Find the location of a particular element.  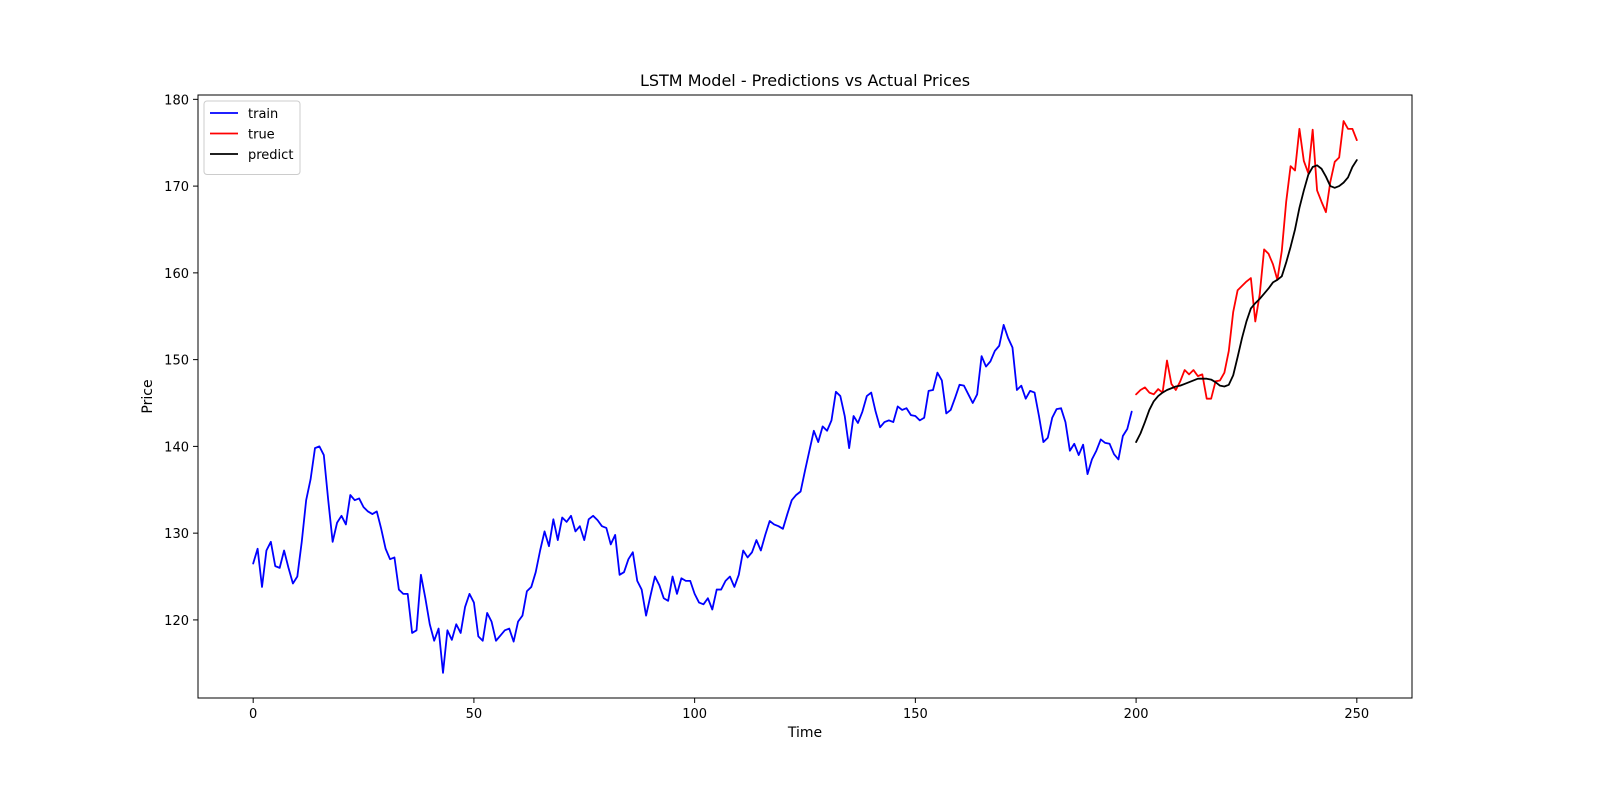

legend-label-train: train is located at coordinates (263, 114).